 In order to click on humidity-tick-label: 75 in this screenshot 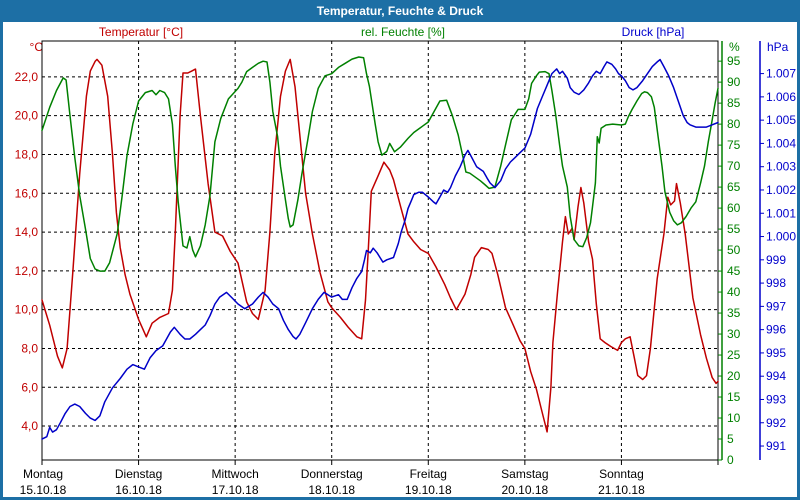, I will do `click(734, 145)`.